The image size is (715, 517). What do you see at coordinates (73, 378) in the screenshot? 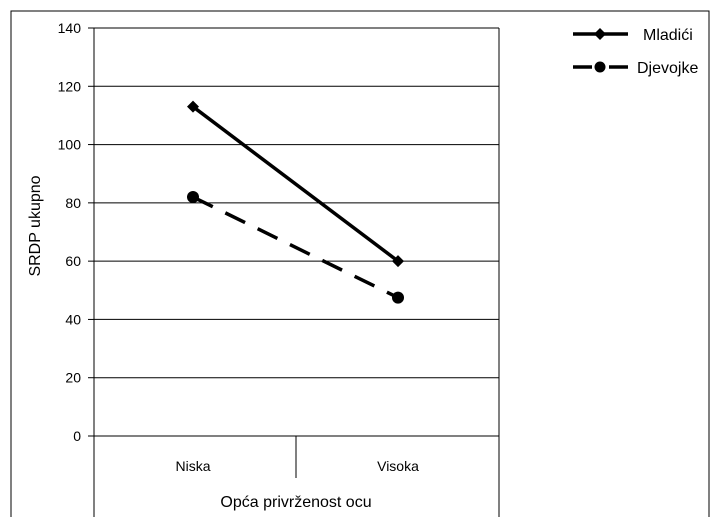
I see `y-tick-label: 20` at bounding box center [73, 378].